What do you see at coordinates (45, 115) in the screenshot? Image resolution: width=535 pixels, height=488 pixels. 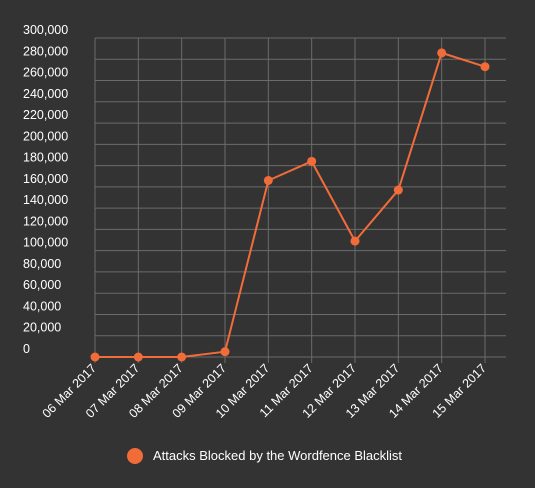 I see `y-tick-label: 220,000` at bounding box center [45, 115].